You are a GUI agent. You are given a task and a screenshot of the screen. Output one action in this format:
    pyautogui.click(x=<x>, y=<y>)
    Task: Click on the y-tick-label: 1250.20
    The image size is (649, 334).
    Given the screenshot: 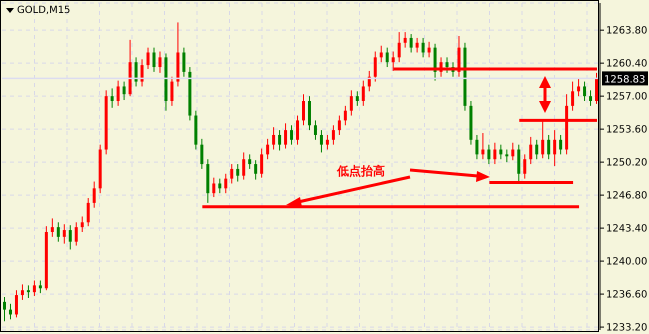 What is the action you would take?
    pyautogui.click(x=627, y=163)
    